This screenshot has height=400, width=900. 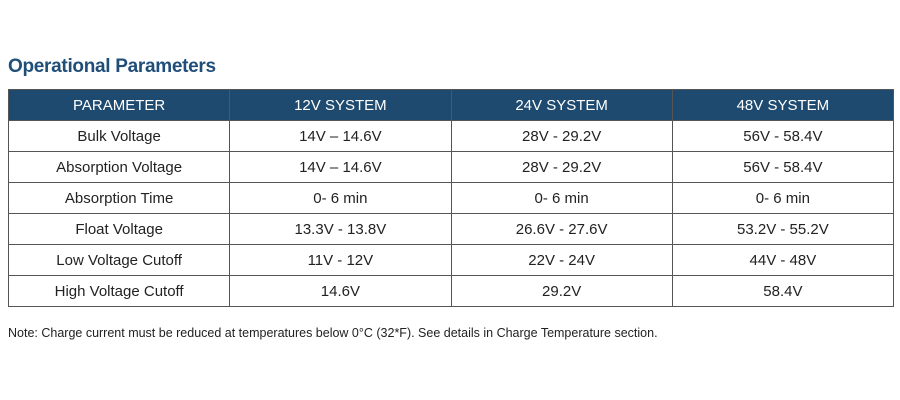 I want to click on header-cell: PARAMETER, so click(x=119, y=105).